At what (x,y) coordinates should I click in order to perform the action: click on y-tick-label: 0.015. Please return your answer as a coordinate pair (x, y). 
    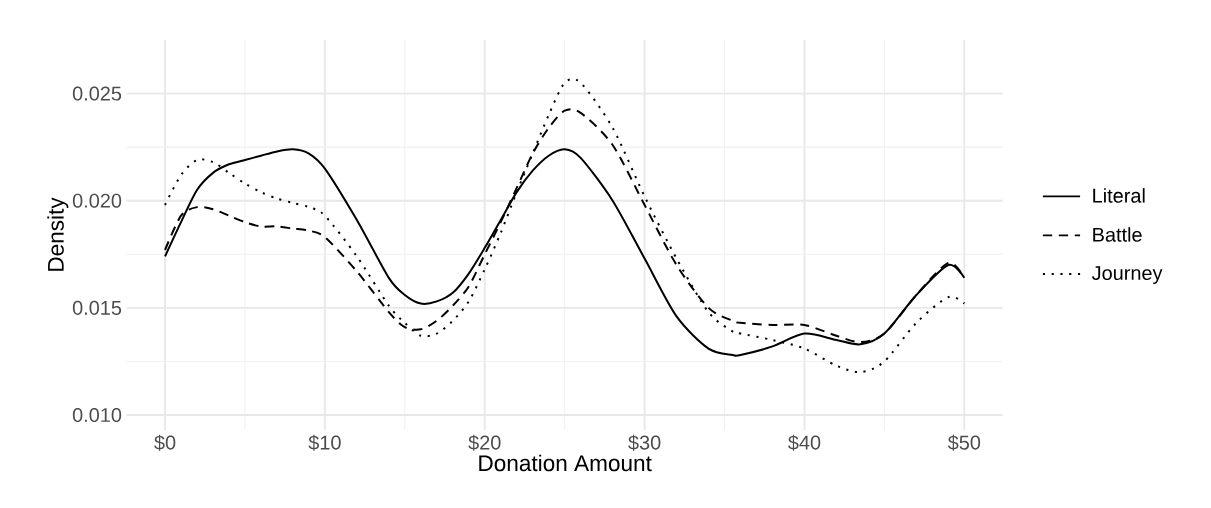
    Looking at the image, I should click on (97, 307).